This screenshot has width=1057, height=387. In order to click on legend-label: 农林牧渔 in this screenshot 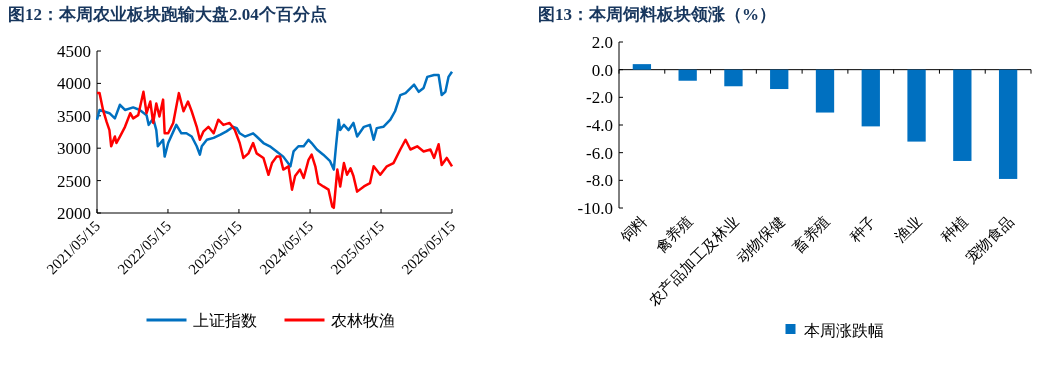, I will do `click(362, 320)`.